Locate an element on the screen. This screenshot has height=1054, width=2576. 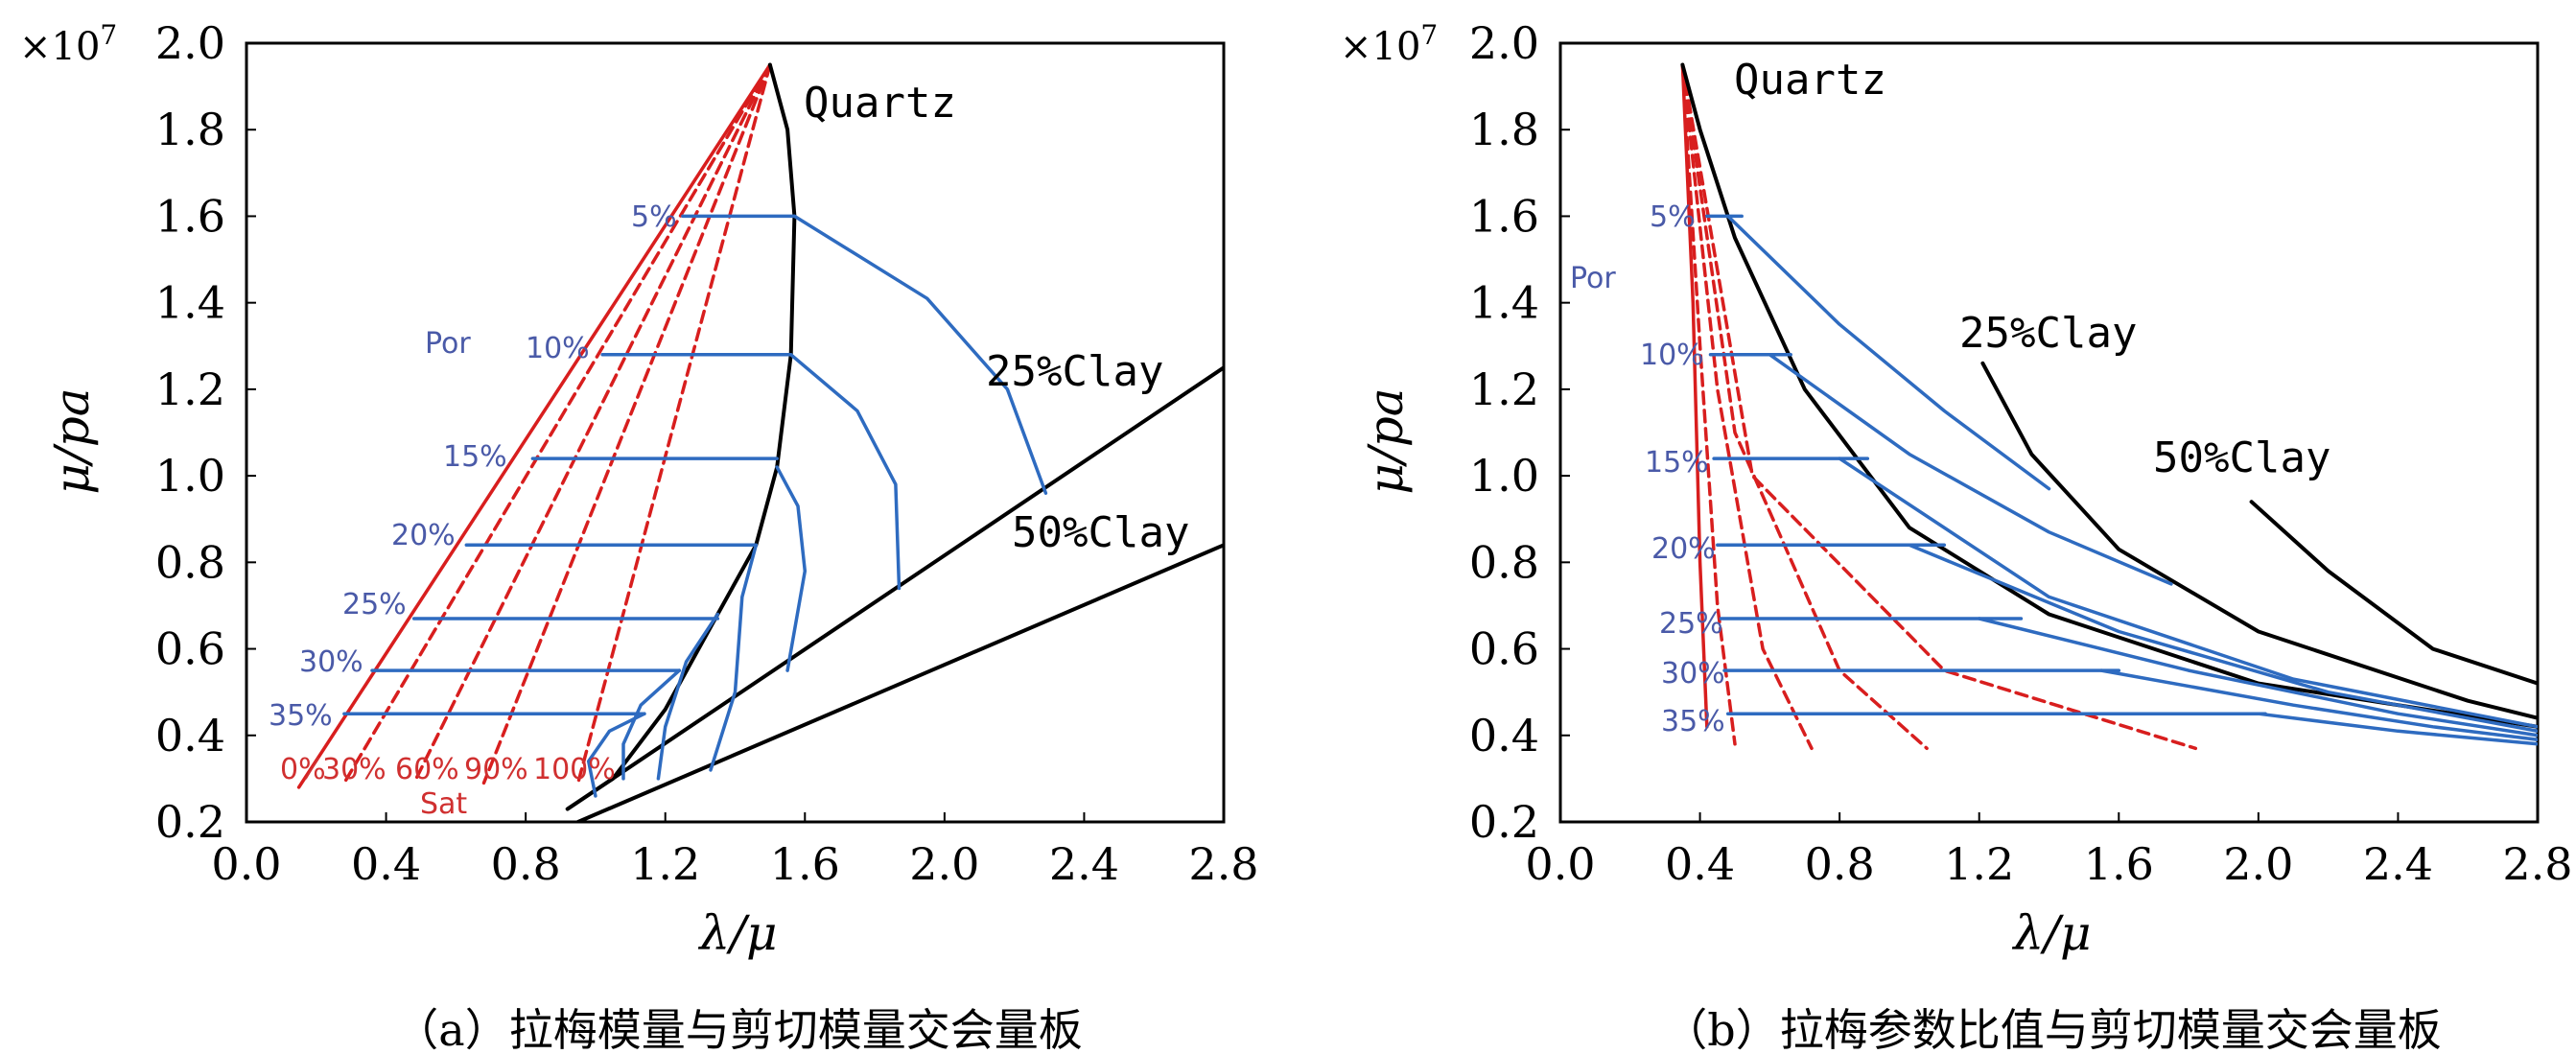
x-tick-label-a-1: 0.4 is located at coordinates (386, 864).